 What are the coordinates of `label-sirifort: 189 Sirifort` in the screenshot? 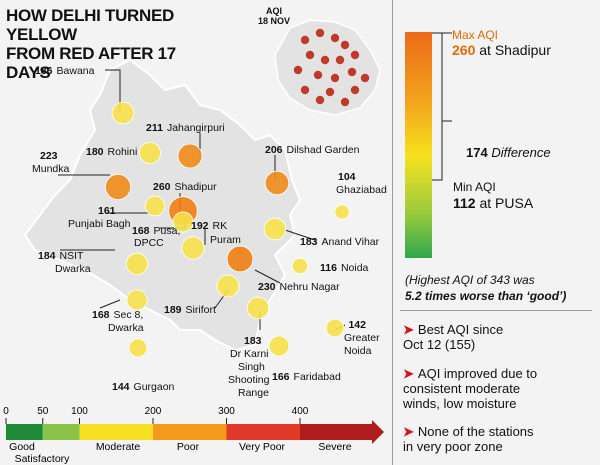 It's located at (190, 310).